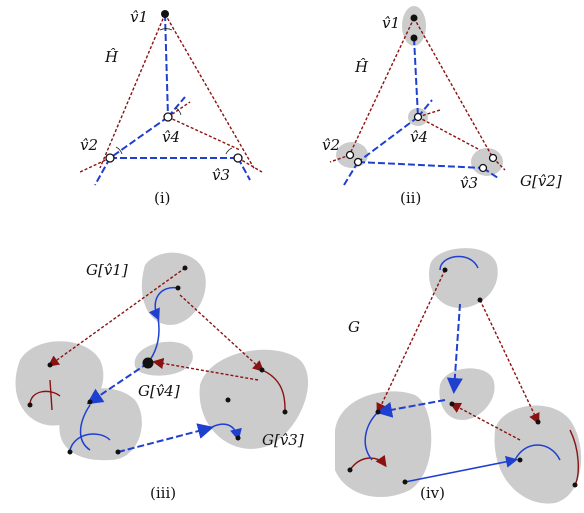 Image resolution: width=584 pixels, height=513 pixels. What do you see at coordinates (420, 165) in the screenshot?
I see `edge-ii-v2-v3` at bounding box center [420, 165].